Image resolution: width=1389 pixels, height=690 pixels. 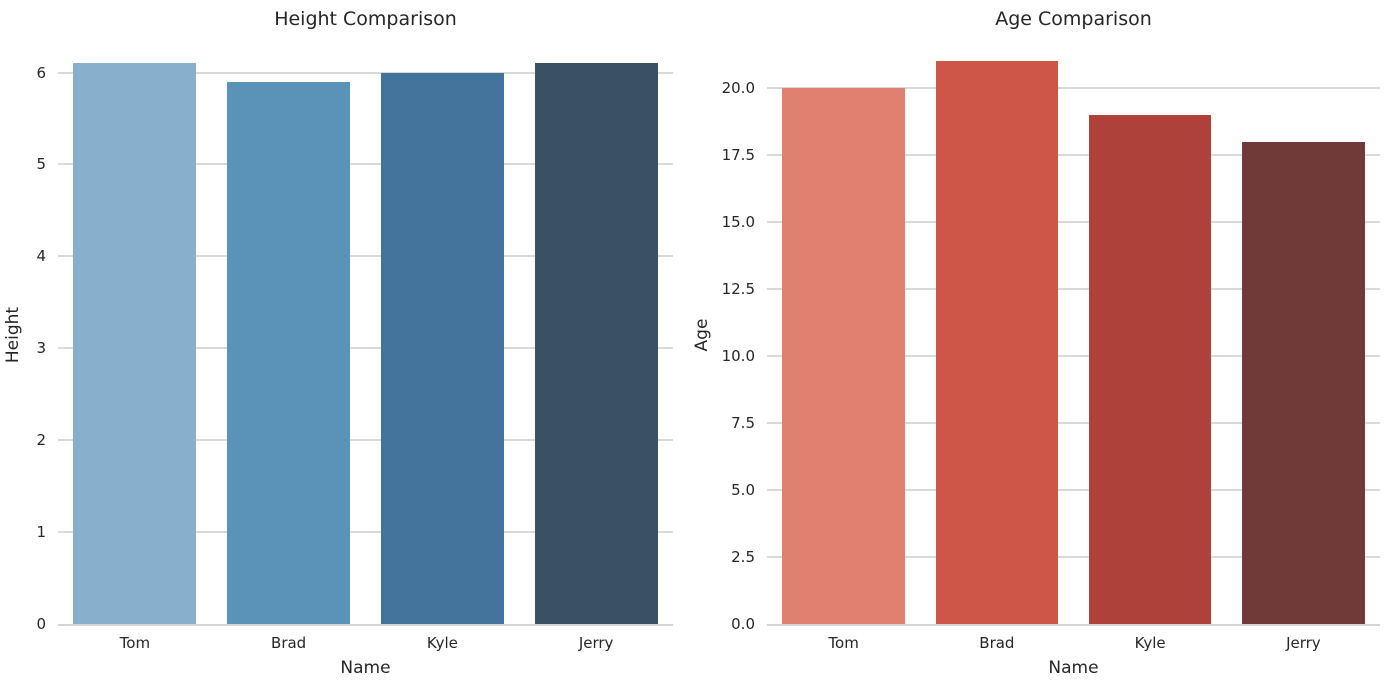 I want to click on y-tick-label: 1, so click(x=41, y=532).